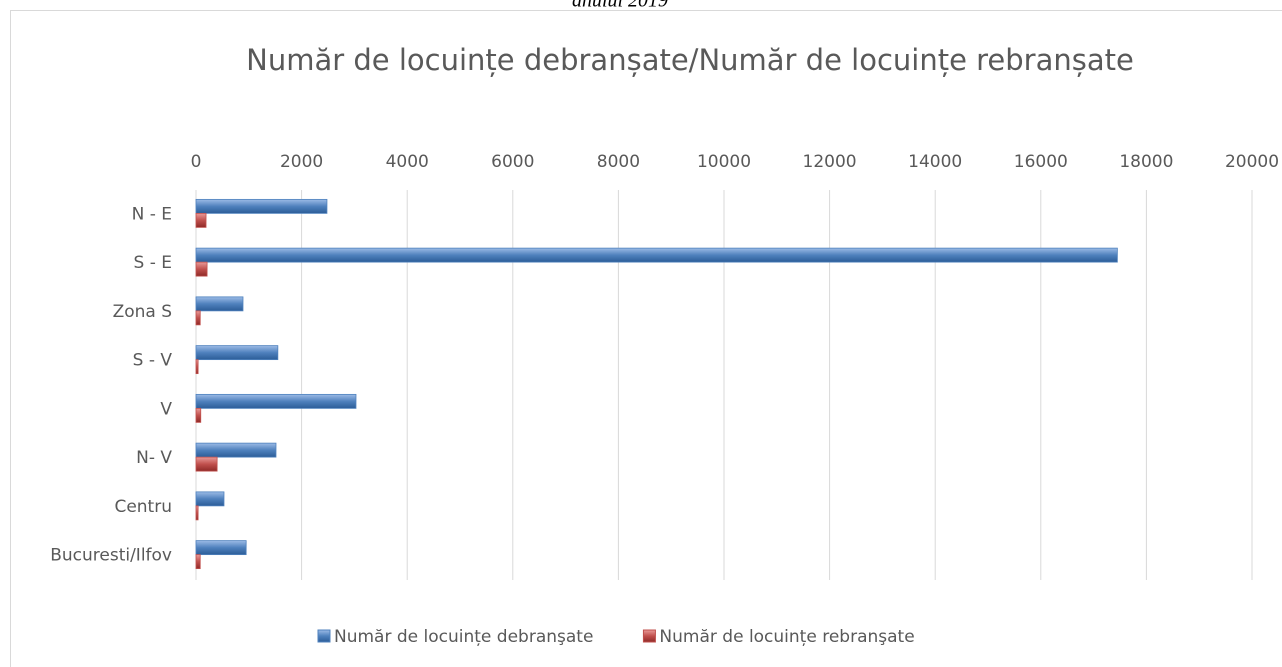  I want to click on x-tick-label: 12000, so click(830, 162).